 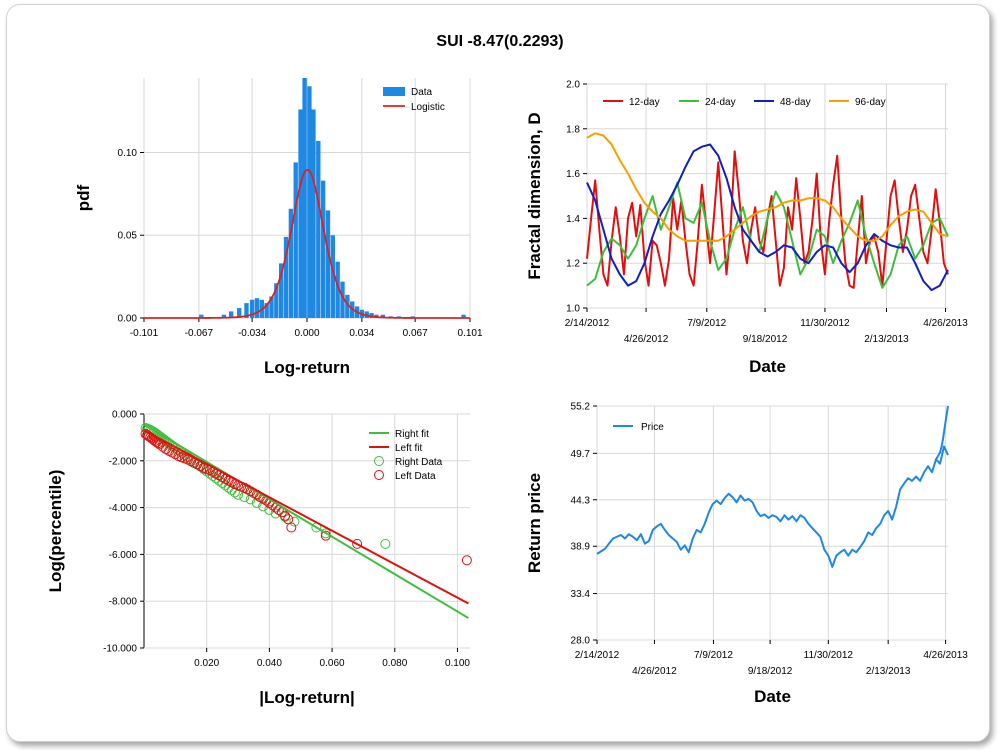 What do you see at coordinates (573, 129) in the screenshot?
I see `fractal-y-tick-label: 1.8` at bounding box center [573, 129].